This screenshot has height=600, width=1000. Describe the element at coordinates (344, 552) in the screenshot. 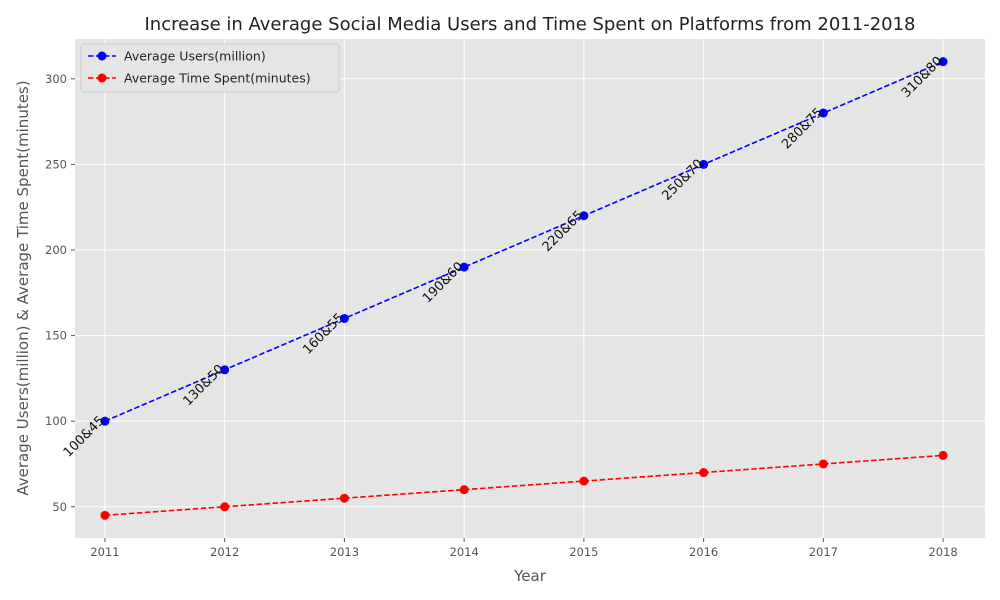

I see `x-tick-label: 2013` at that location.